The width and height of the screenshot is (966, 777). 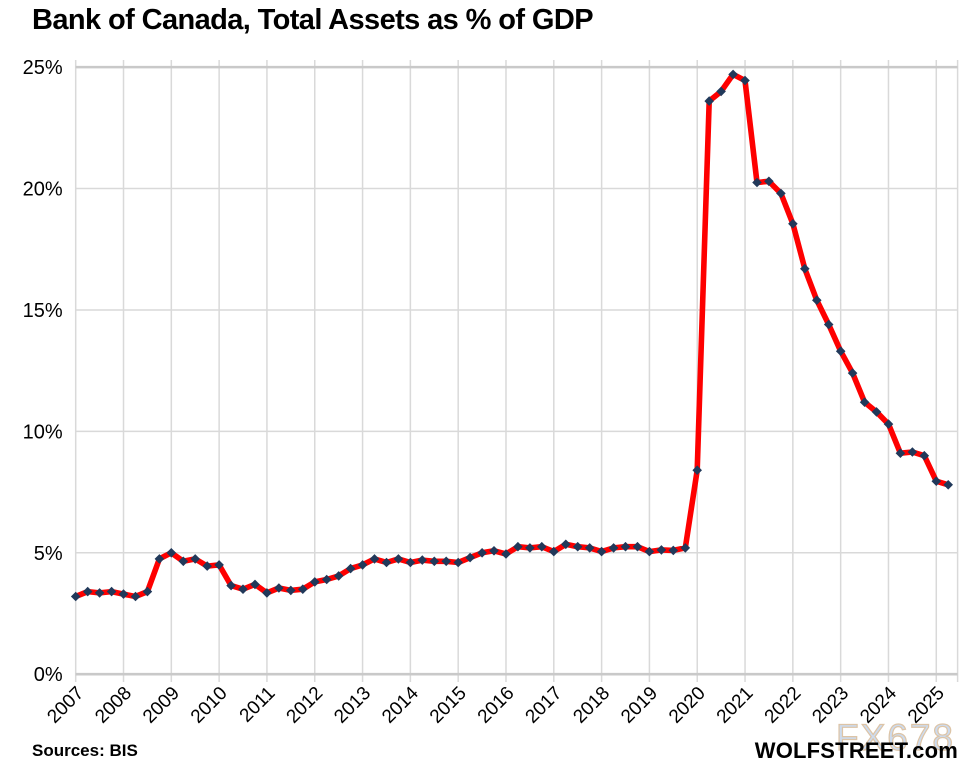 I want to click on x-tick-label: 2014, so click(x=400, y=705).